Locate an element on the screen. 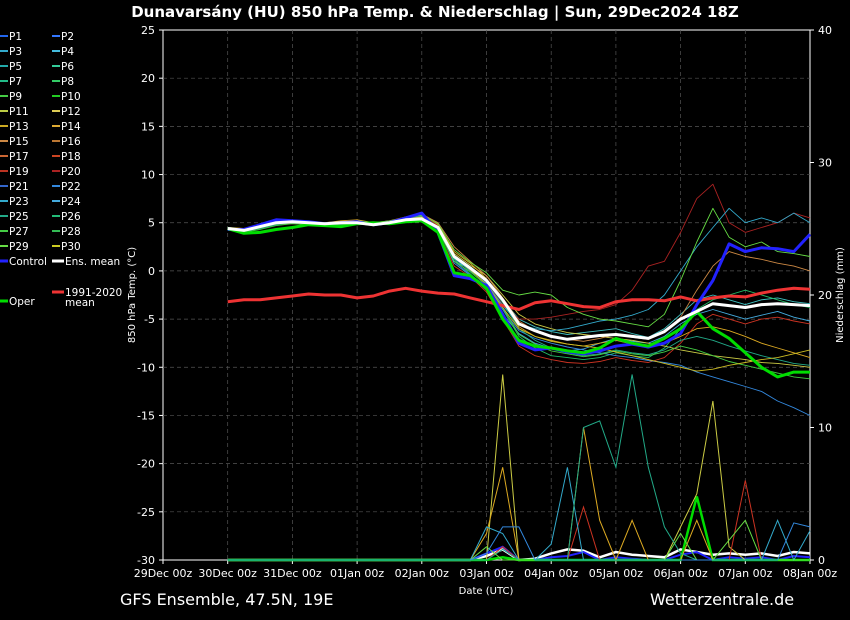 This screenshot has width=850, height=620. y2-tick-label: 20 is located at coordinates (825, 295).